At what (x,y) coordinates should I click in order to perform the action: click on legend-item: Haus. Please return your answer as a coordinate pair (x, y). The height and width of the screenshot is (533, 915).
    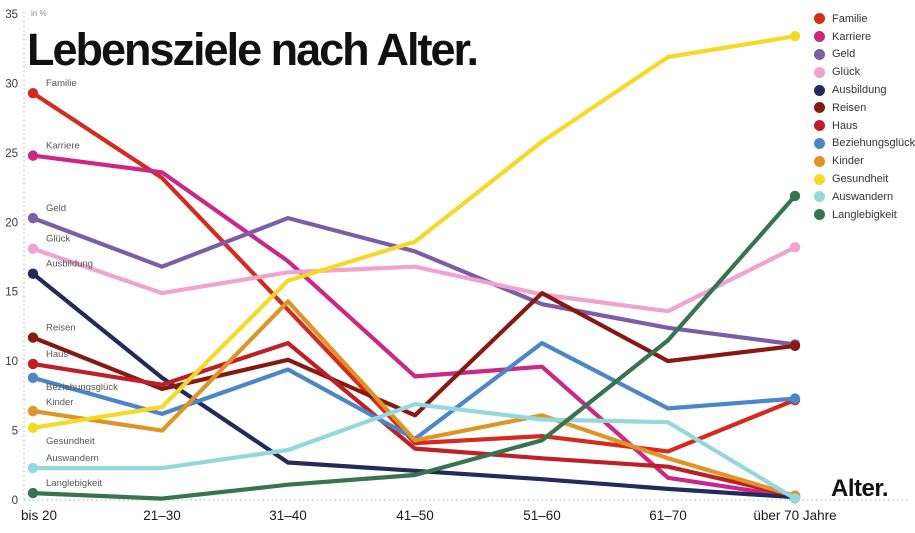
    Looking at the image, I should click on (864, 126).